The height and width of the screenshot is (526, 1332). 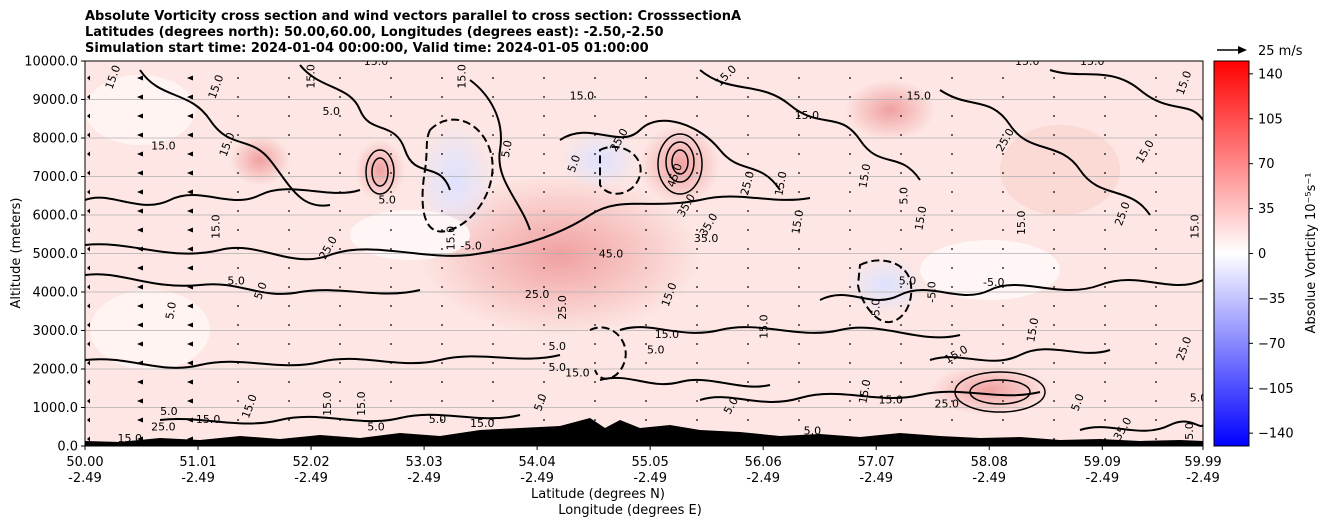 I want to click on x-tick-label-lat: 50.00, so click(x=84, y=462).